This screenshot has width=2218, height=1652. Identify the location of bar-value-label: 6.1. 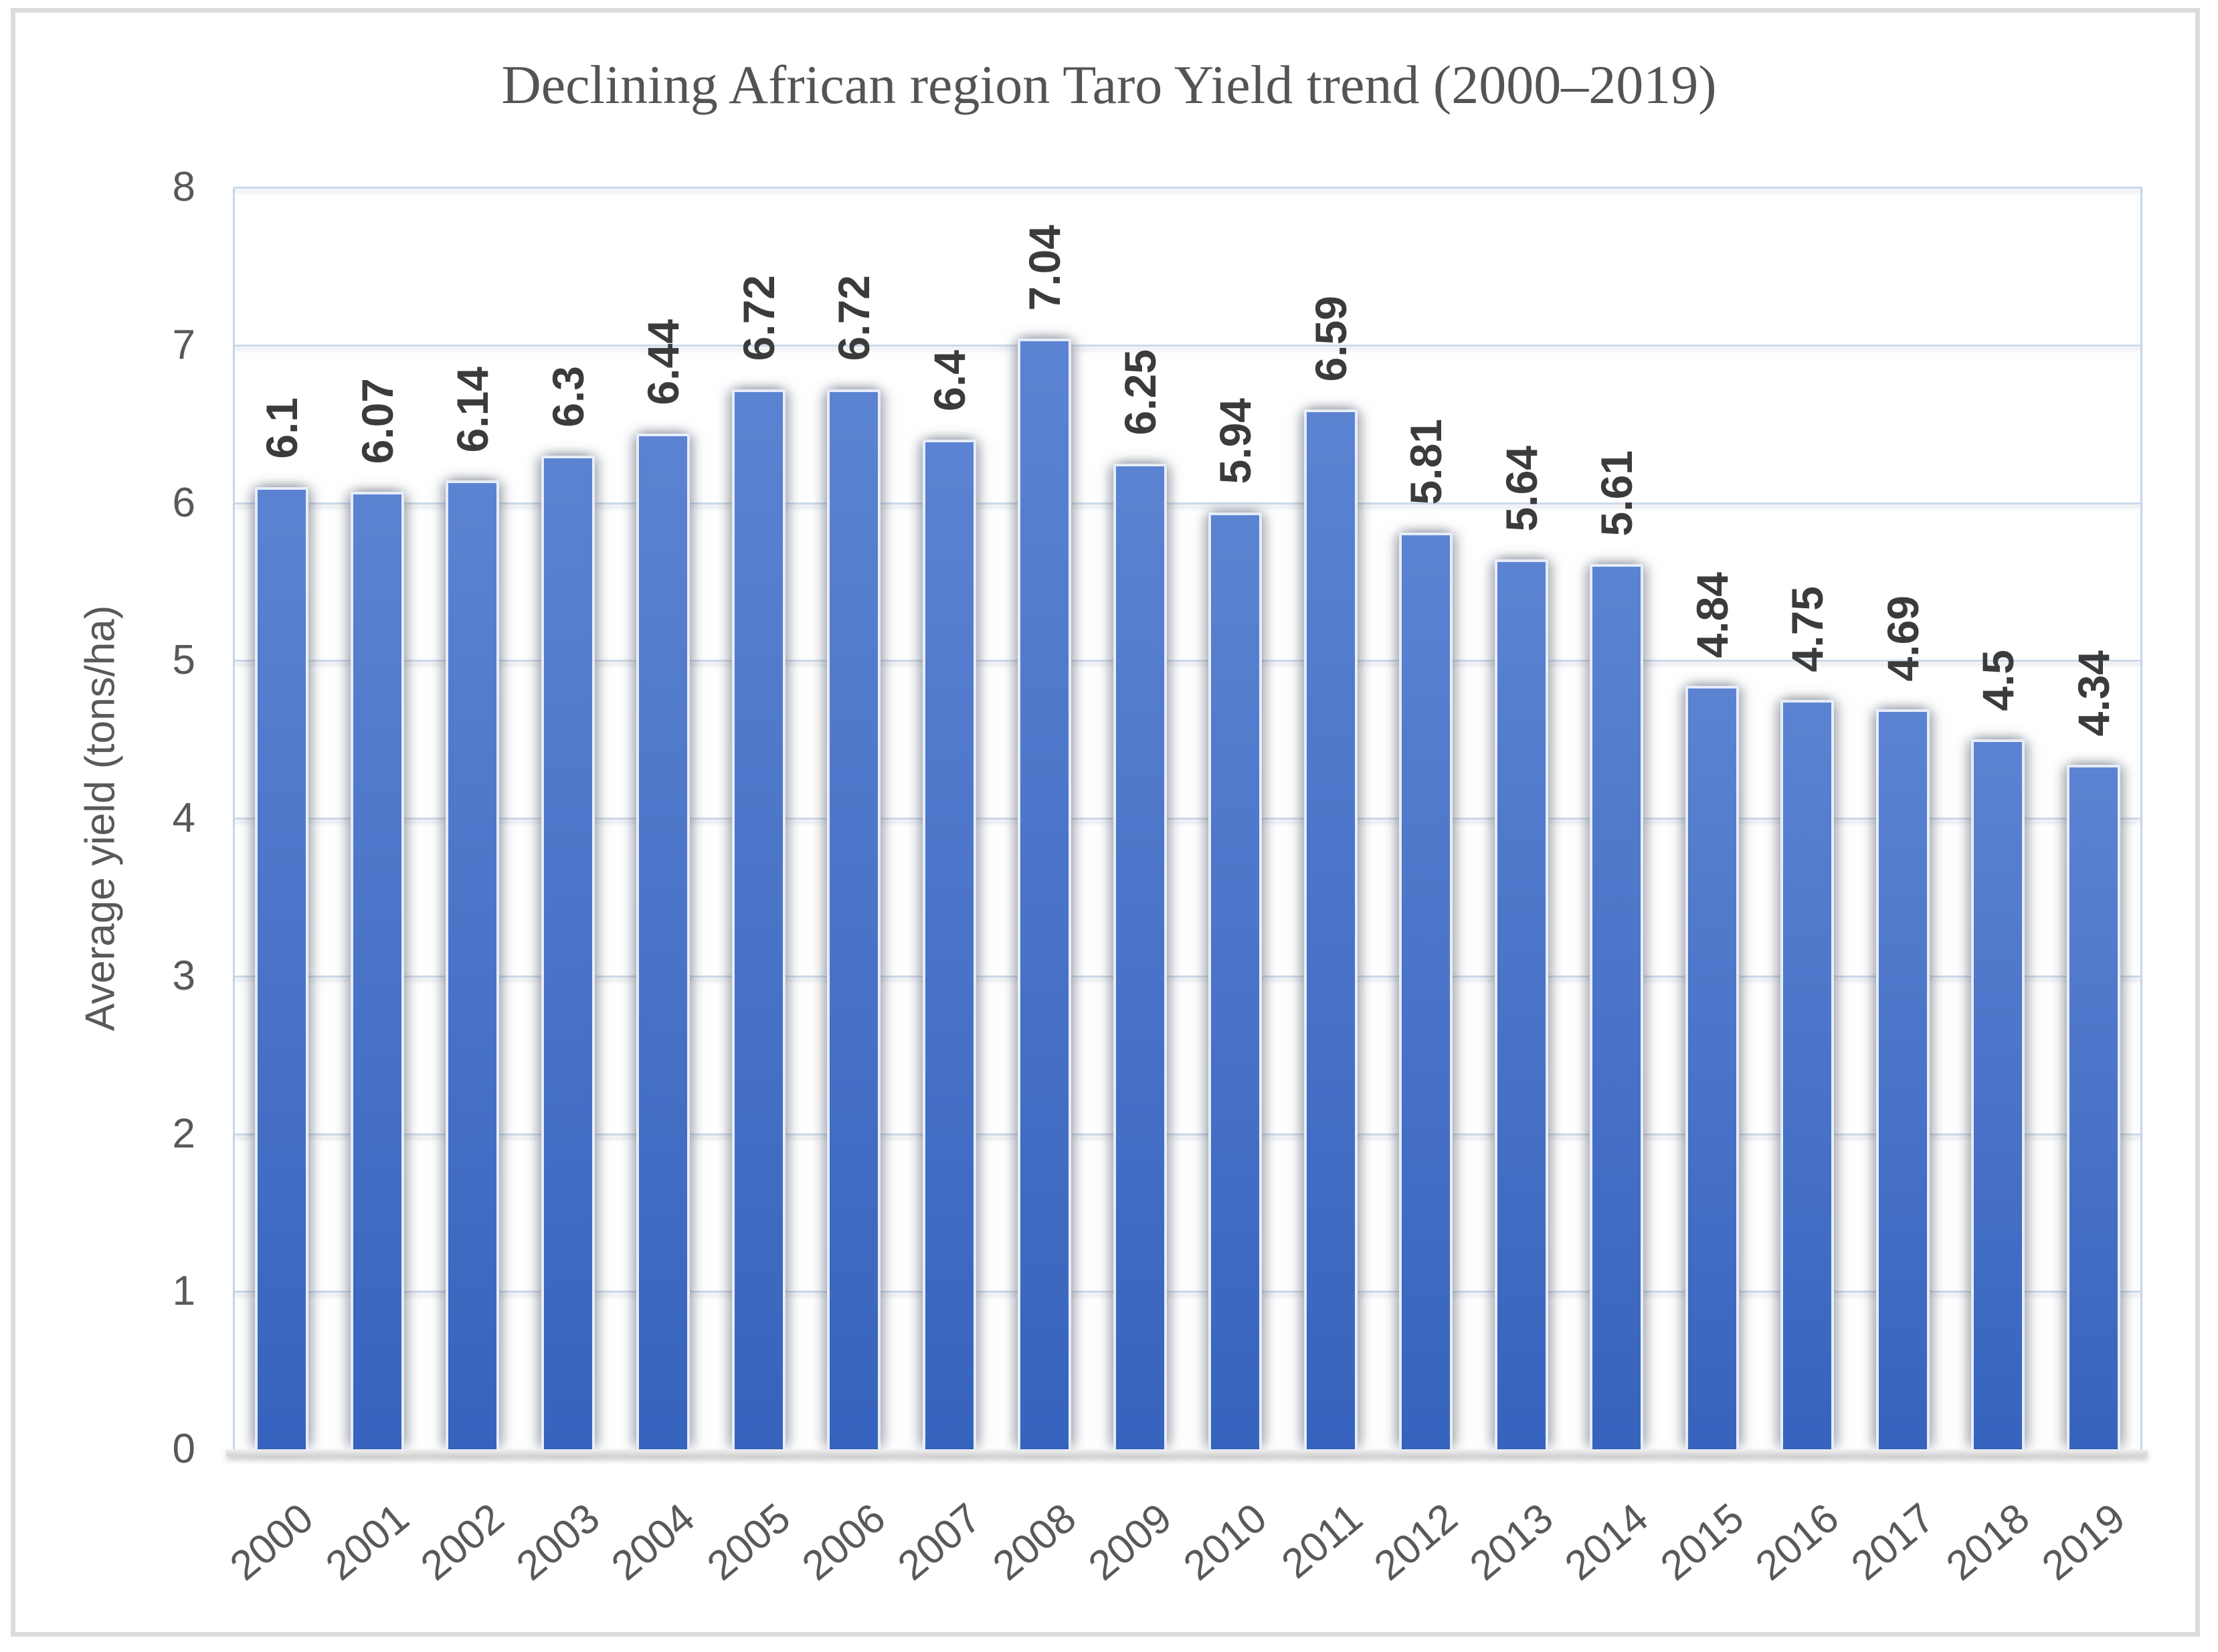
(282, 428).